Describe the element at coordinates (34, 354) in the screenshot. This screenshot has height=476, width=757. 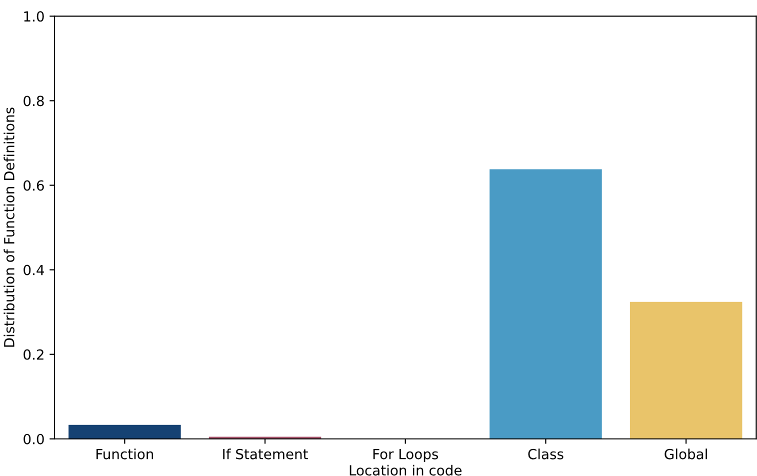
I see `y-tick-label: 0.2` at that location.